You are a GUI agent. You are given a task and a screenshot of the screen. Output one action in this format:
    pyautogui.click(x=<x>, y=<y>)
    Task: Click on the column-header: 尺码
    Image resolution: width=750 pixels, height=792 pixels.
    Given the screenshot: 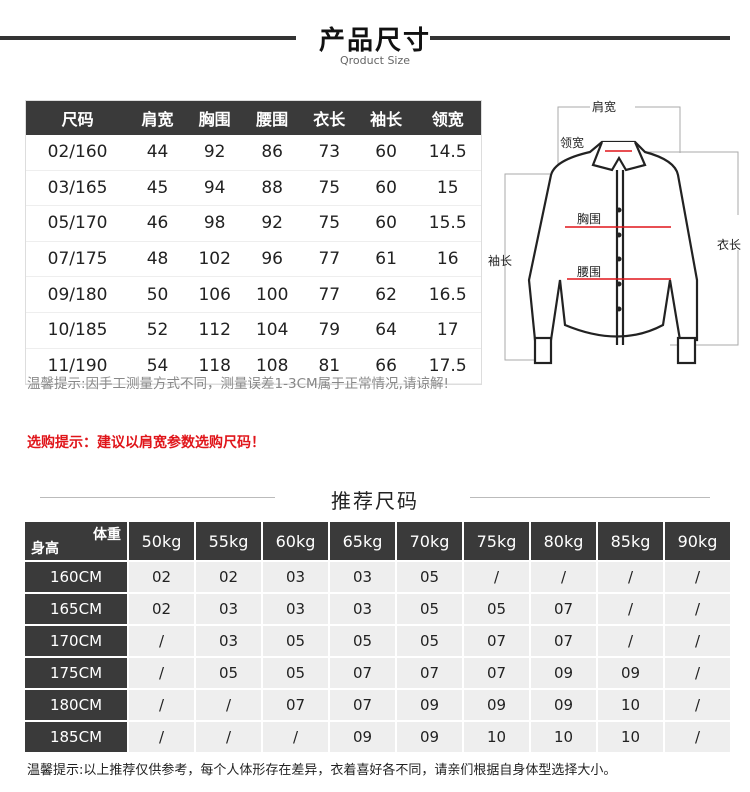 What is the action you would take?
    pyautogui.click(x=78, y=118)
    